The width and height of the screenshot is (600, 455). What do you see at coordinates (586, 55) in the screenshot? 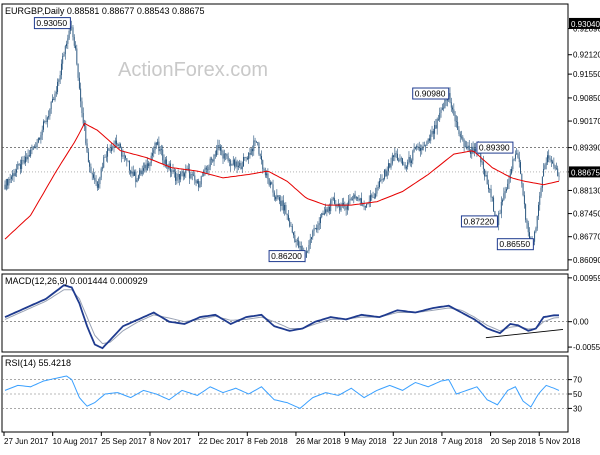
I see `main-y-tick-label-1: 0.92120` at bounding box center [586, 55].